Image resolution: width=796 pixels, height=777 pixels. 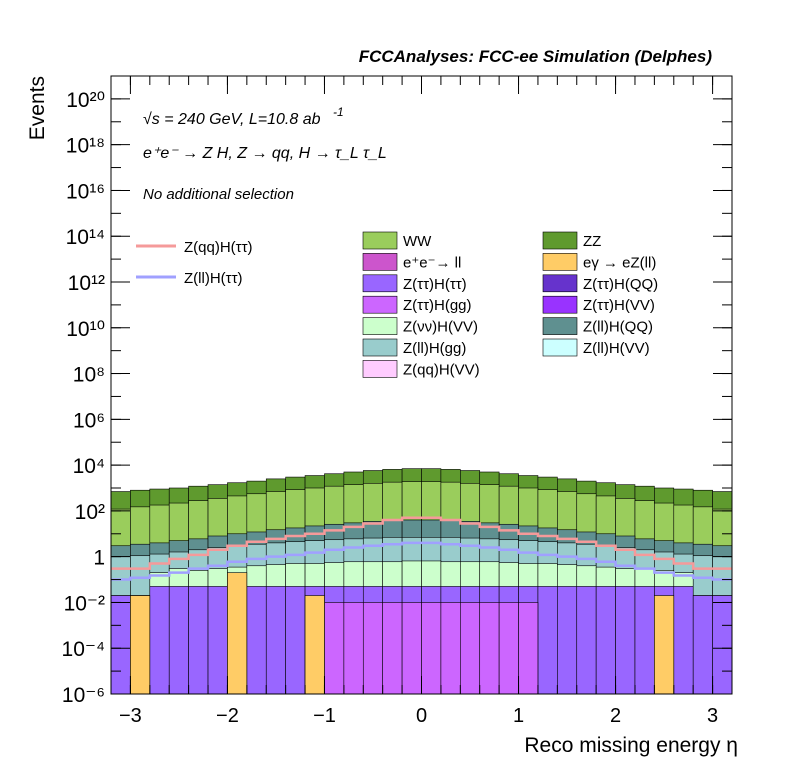 What do you see at coordinates (702, 645) in the screenshot?
I see `bin-z-h--30` at bounding box center [702, 645].